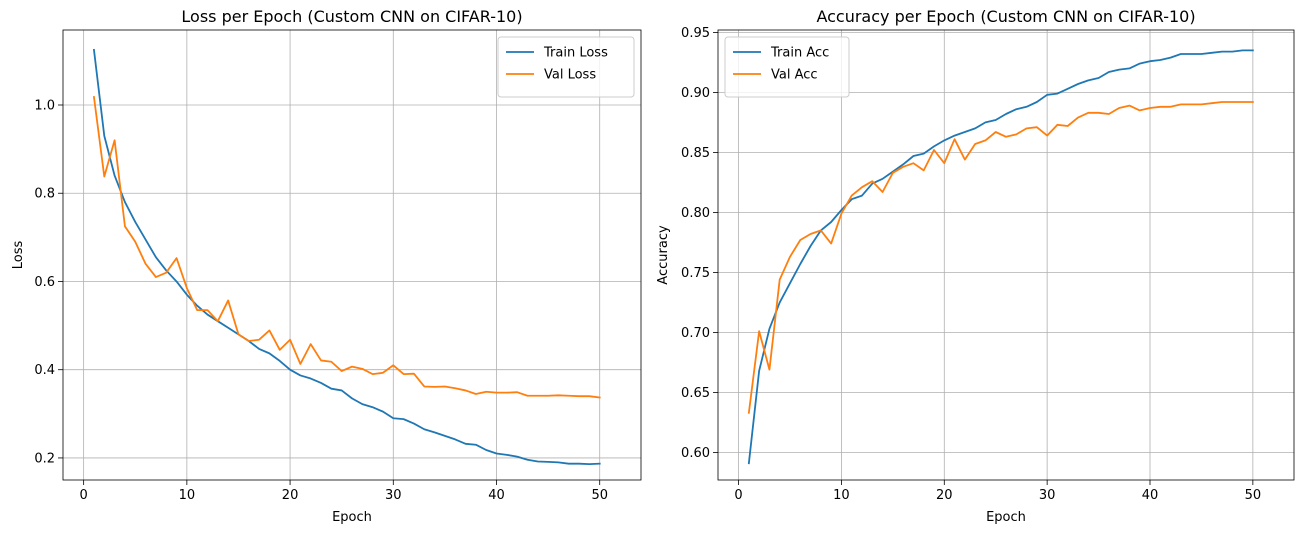 Image resolution: width=1303 pixels, height=533 pixels. I want to click on y-tick-label: 0.4, so click(44, 370).